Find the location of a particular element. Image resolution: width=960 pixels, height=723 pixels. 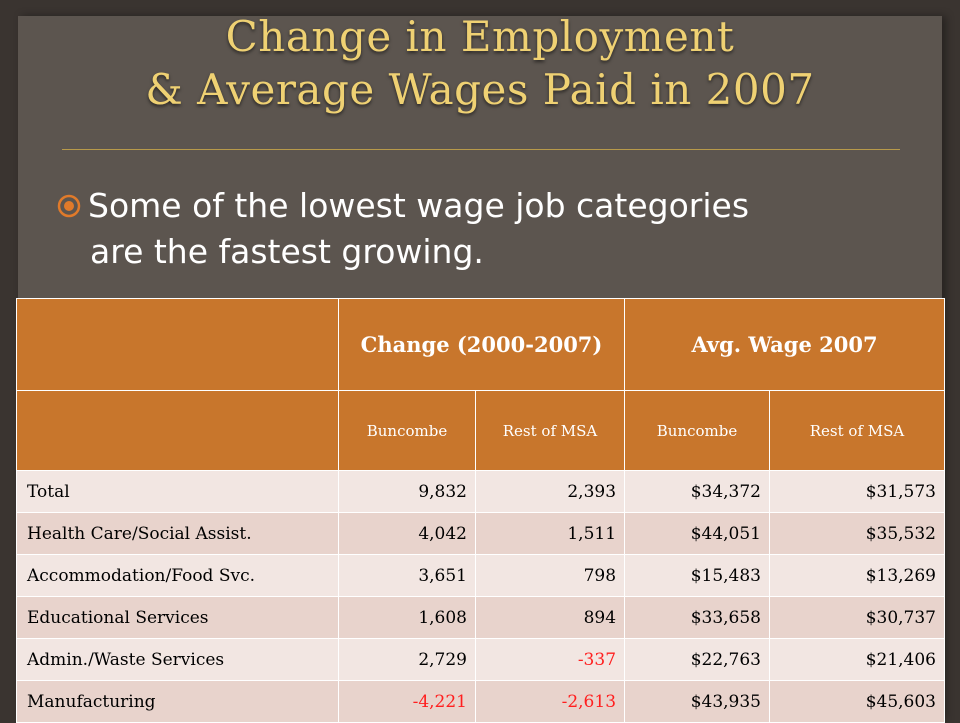

cell-change-buncombe: 9,832 is located at coordinates (407, 491).